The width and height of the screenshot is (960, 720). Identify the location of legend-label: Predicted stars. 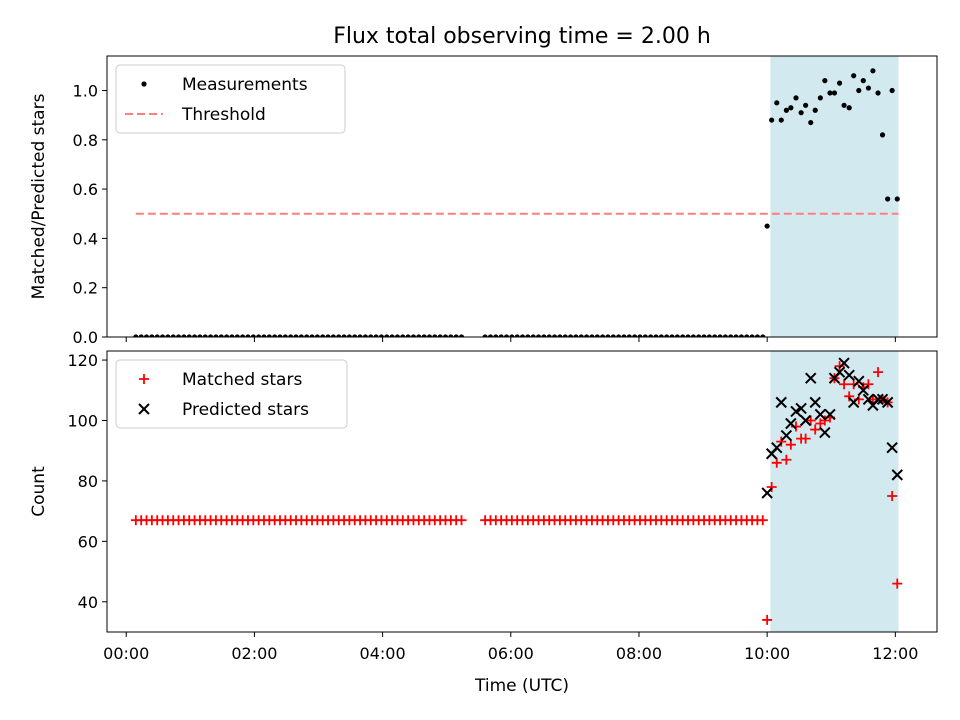
(245, 410).